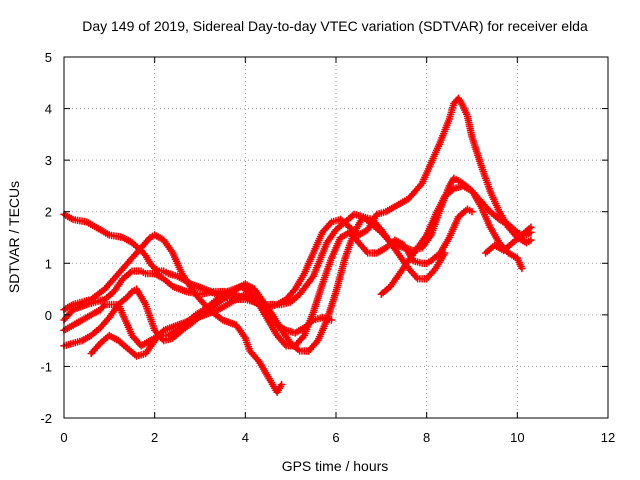  I want to click on y-tick-label: 5, so click(48, 57).